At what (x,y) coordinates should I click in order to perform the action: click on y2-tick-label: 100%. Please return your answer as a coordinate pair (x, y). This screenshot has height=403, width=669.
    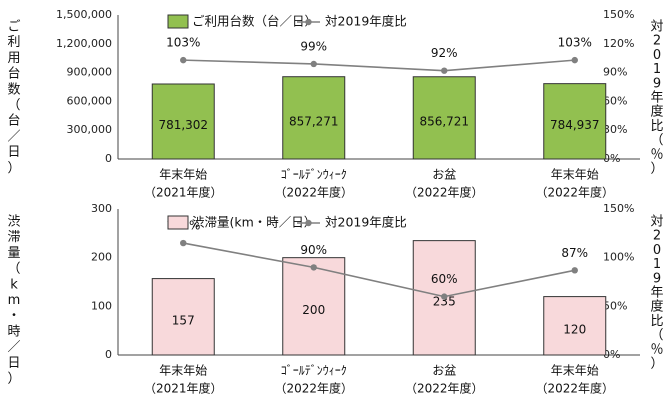
    Looking at the image, I should click on (618, 257).